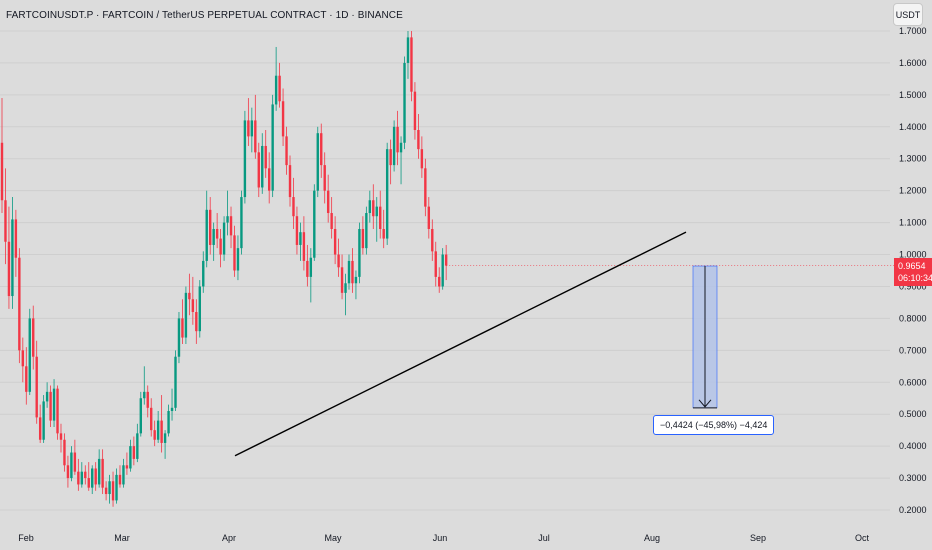 The image size is (932, 550). What do you see at coordinates (913, 63) in the screenshot?
I see `price-tick-label: 1.6000` at bounding box center [913, 63].